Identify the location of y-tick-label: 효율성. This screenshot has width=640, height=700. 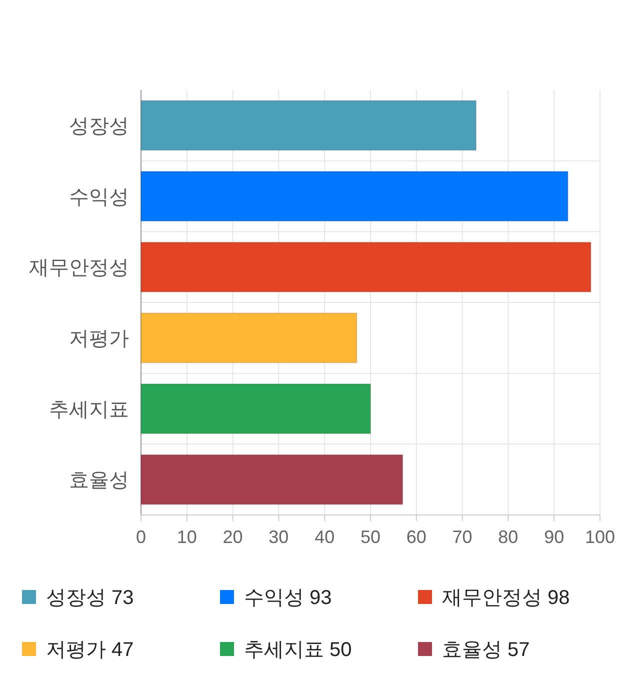
(99, 481).